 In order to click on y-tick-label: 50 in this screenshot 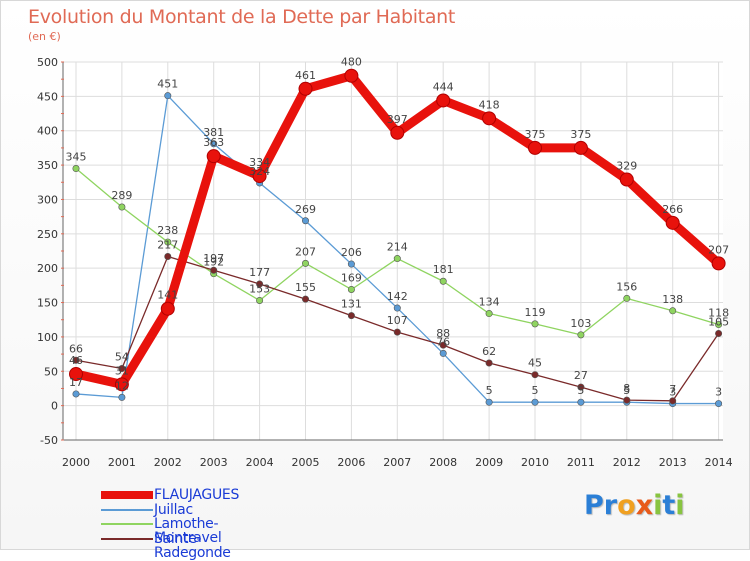, I will do `click(51, 371)`.